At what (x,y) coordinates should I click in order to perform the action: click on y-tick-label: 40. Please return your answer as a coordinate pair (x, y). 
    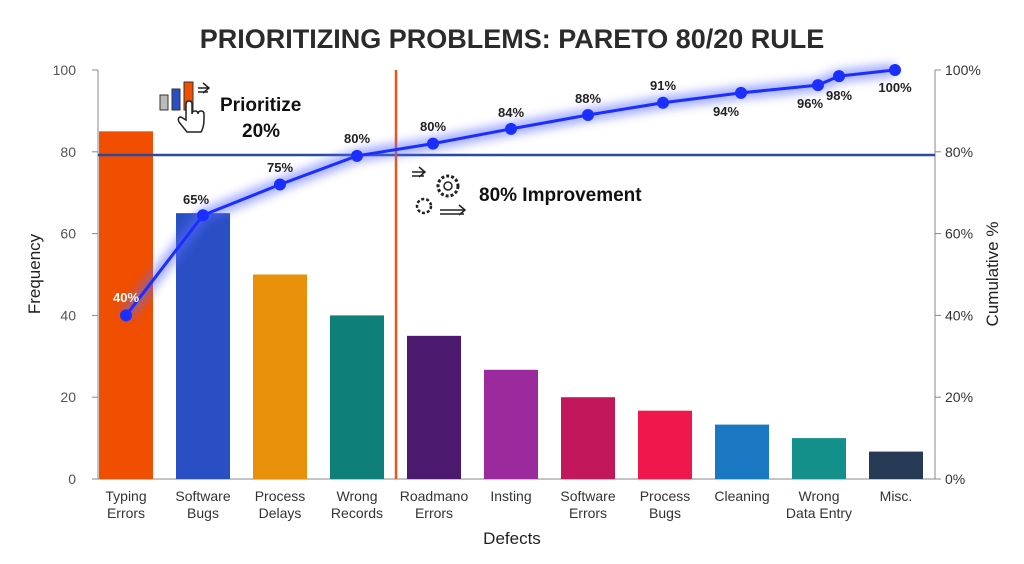
    Looking at the image, I should click on (68, 315).